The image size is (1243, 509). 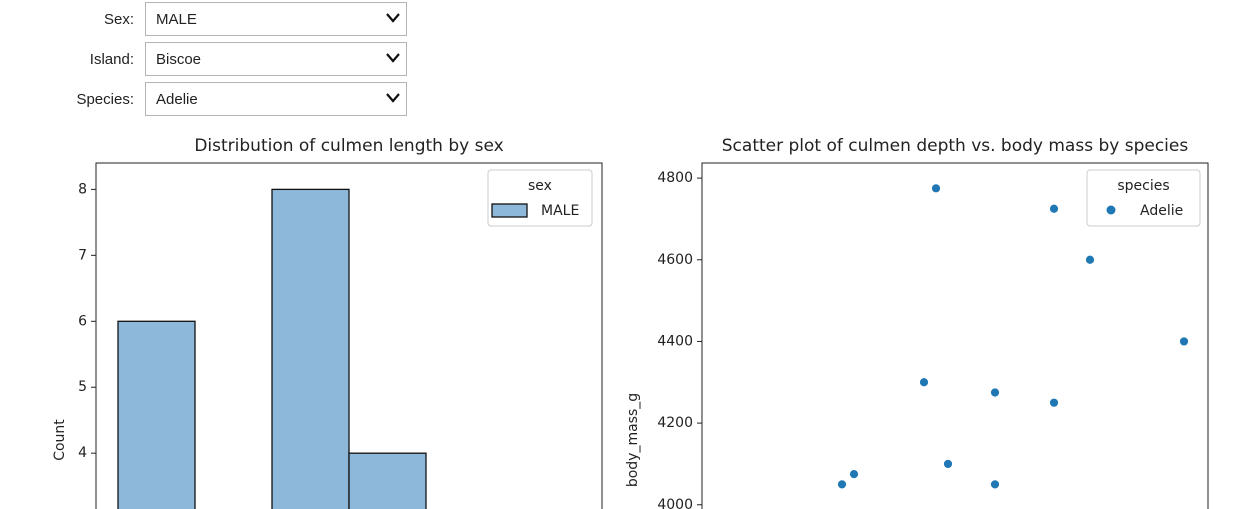 What do you see at coordinates (1161, 211) in the screenshot?
I see `legend-label: Adelie` at bounding box center [1161, 211].